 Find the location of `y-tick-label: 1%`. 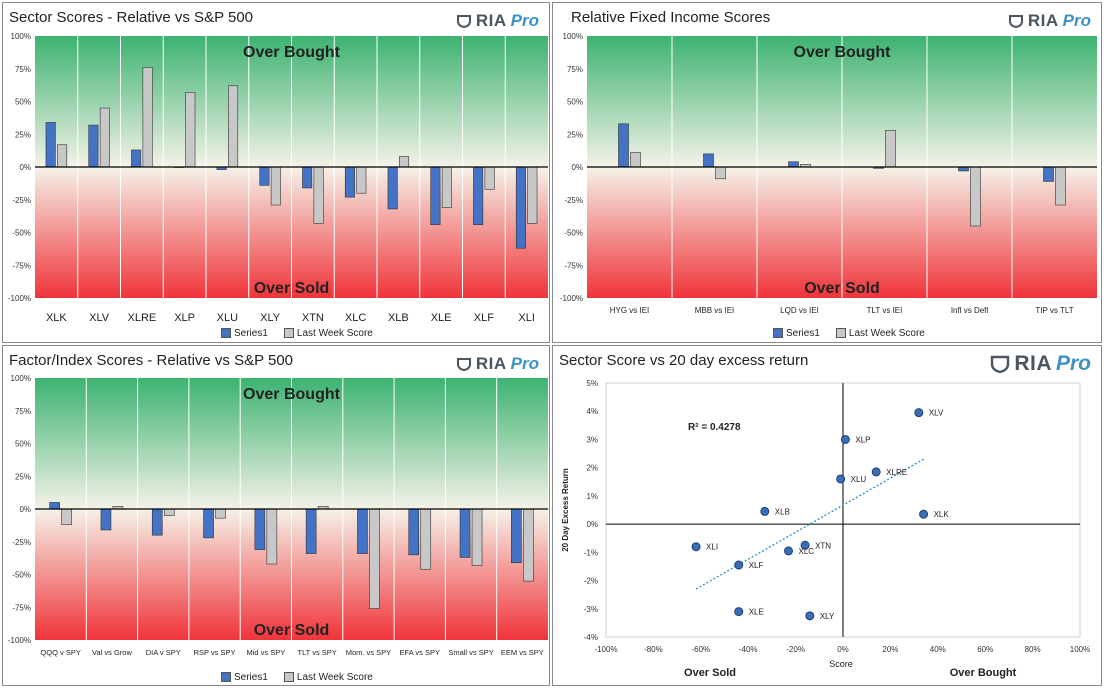

y-tick-label: 1% is located at coordinates (592, 496).